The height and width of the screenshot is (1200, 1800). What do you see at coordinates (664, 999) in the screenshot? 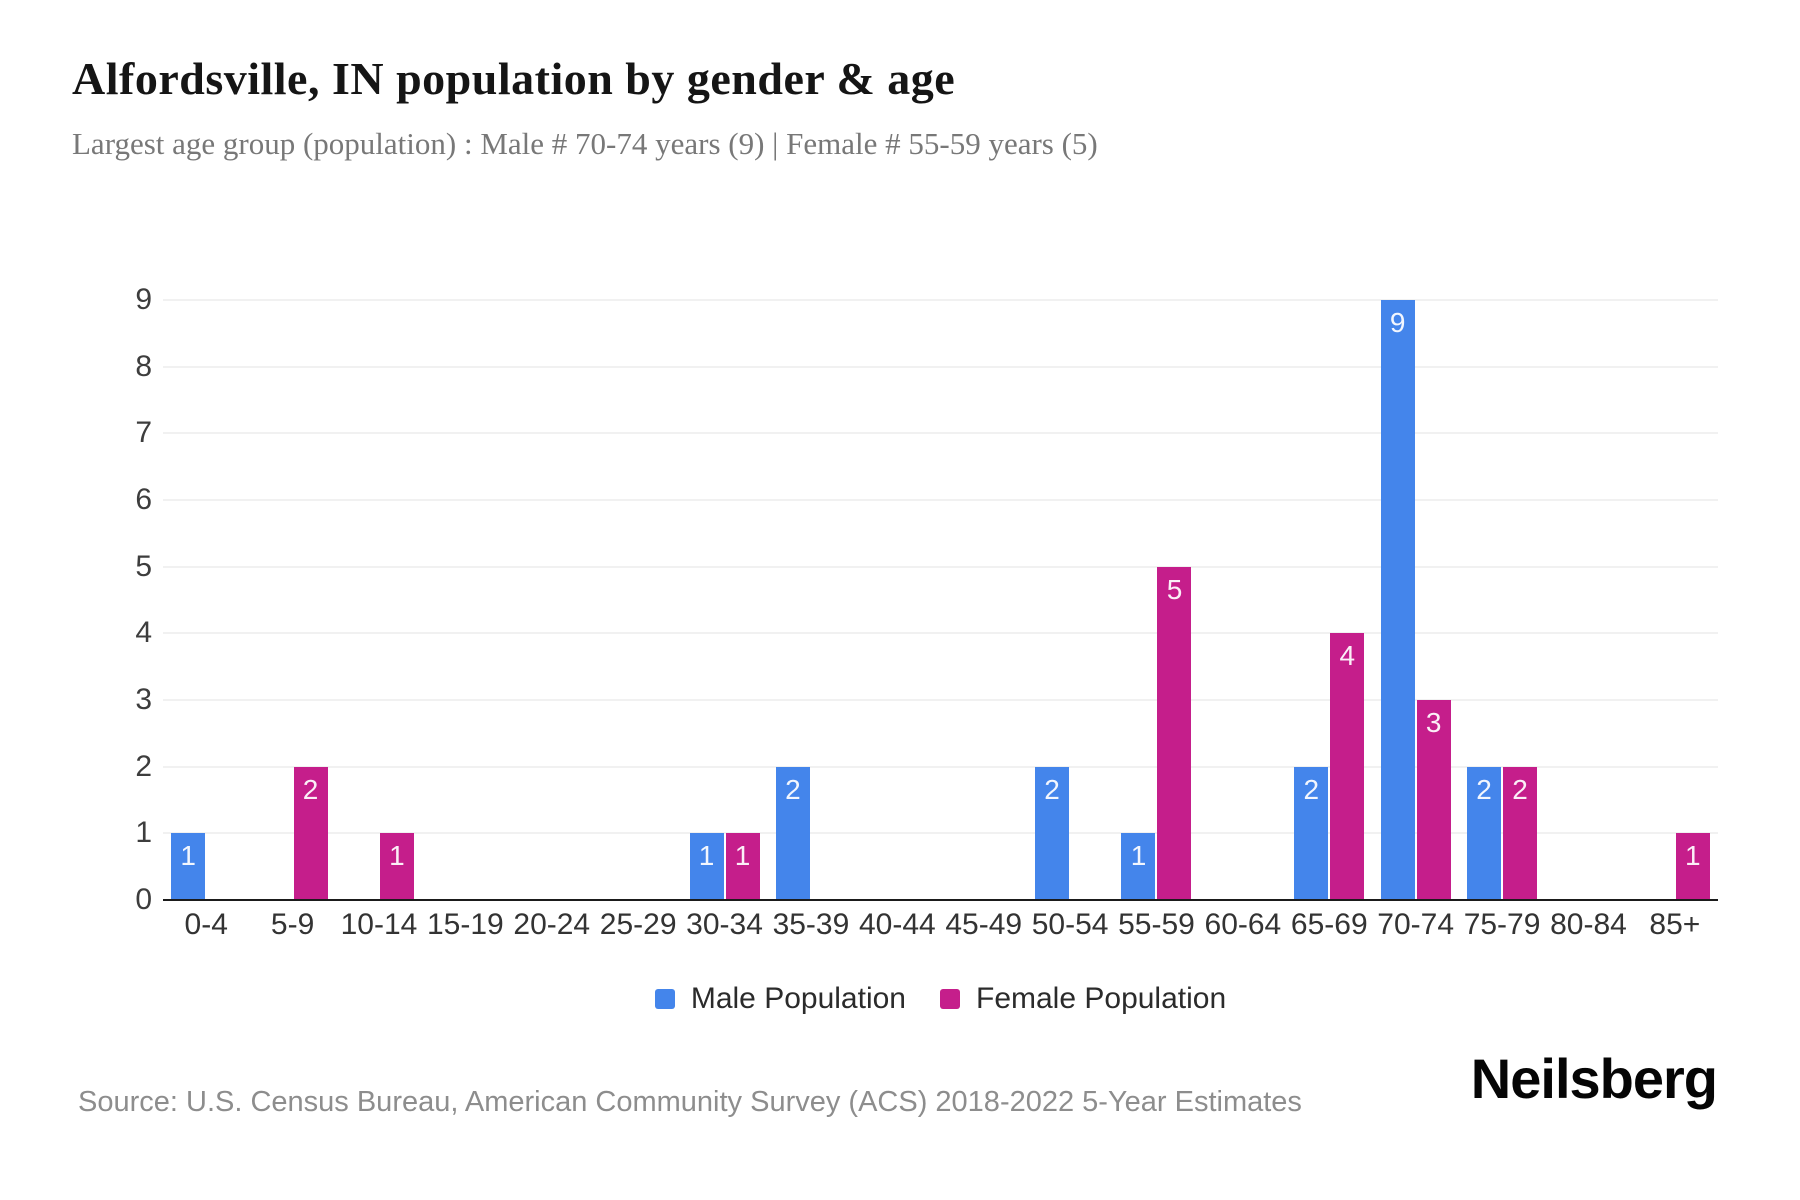
I see `male-legend-swatch-icon` at bounding box center [664, 999].